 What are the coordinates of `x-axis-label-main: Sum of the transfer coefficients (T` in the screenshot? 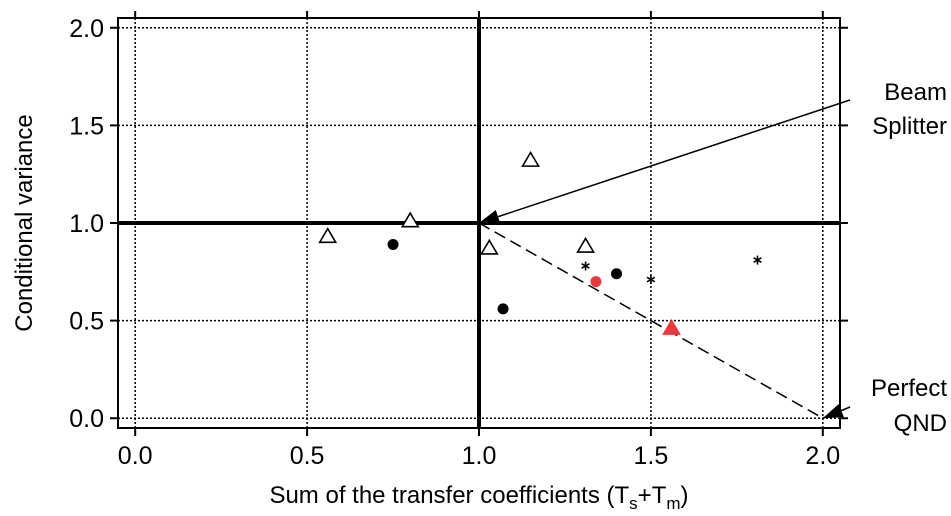 It's located at (449, 495).